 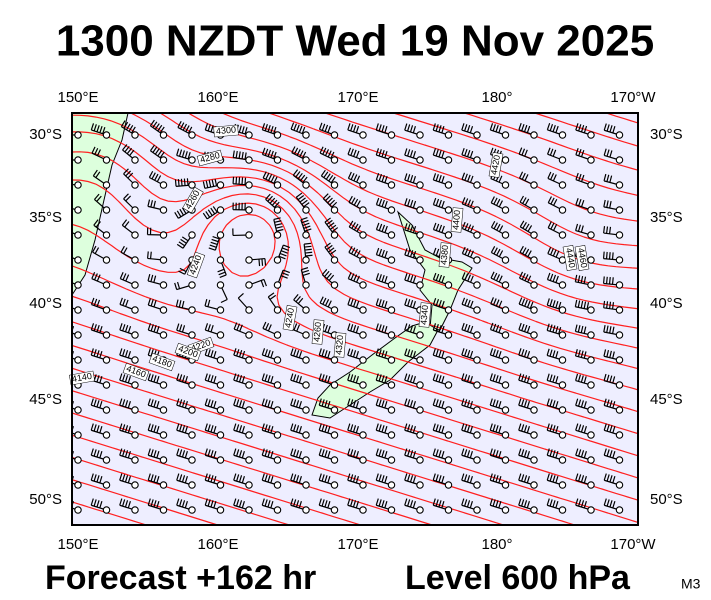 I want to click on contour-line, so click(x=253, y=468).